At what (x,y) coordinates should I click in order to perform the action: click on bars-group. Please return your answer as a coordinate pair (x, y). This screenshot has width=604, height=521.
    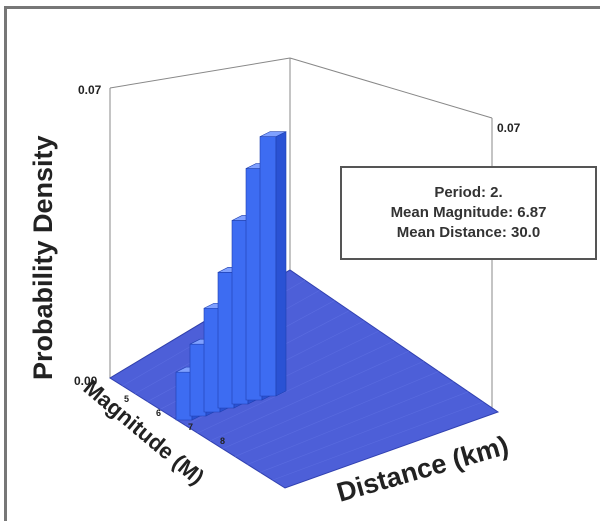
    Looking at the image, I should click on (231, 276).